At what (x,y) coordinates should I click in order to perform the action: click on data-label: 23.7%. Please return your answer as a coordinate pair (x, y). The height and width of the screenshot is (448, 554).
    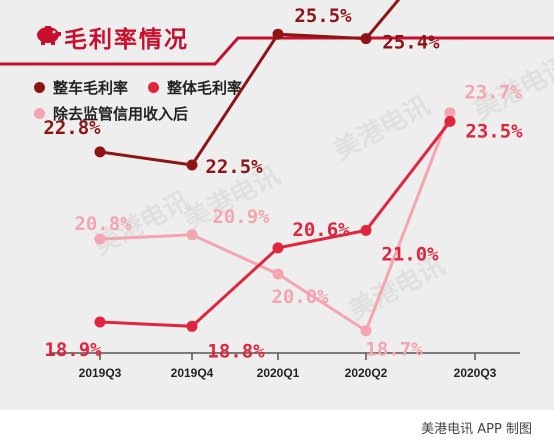
    Looking at the image, I should click on (493, 93).